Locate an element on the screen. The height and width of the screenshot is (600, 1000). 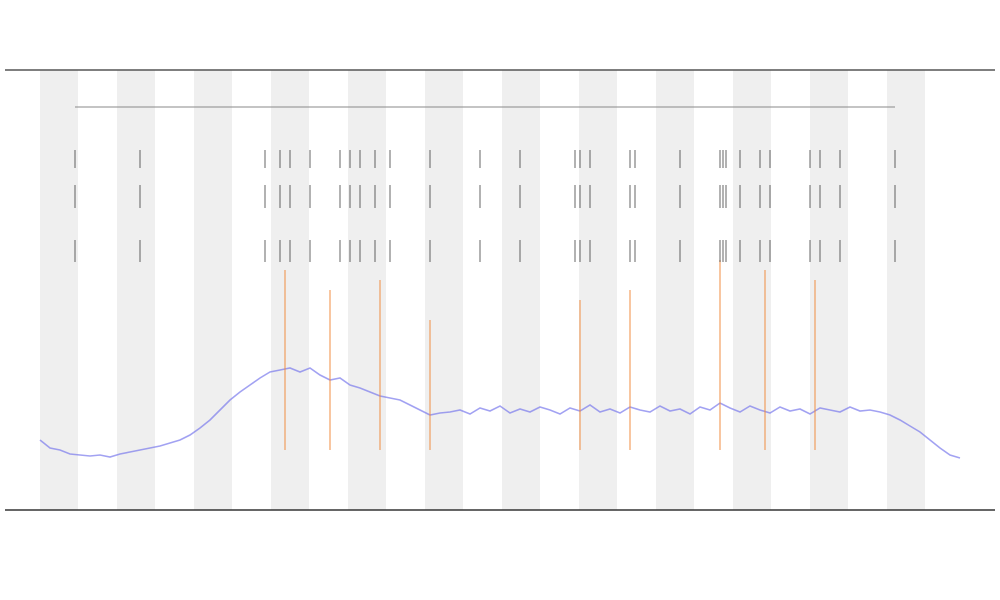
signal-line is located at coordinates (500, 413).